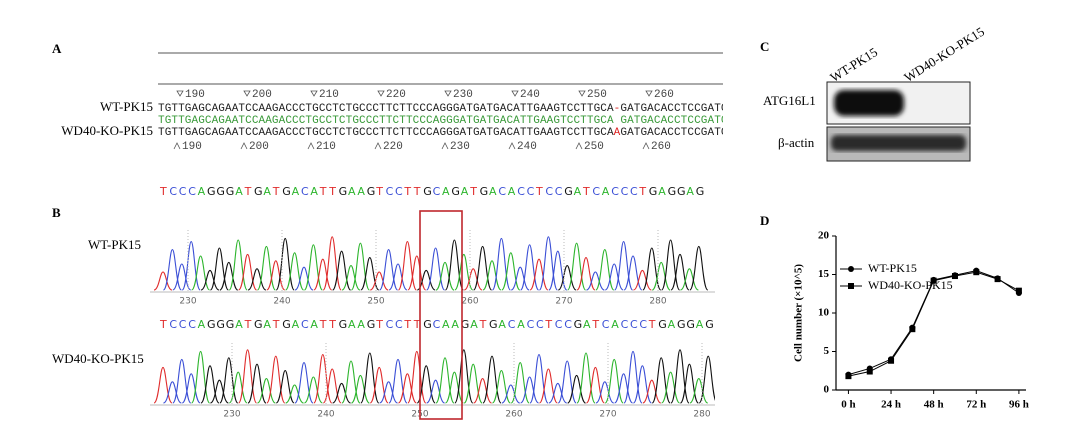 This screenshot has width=1081, height=431. I want to click on x-tick-label: 24 h, so click(891, 405).